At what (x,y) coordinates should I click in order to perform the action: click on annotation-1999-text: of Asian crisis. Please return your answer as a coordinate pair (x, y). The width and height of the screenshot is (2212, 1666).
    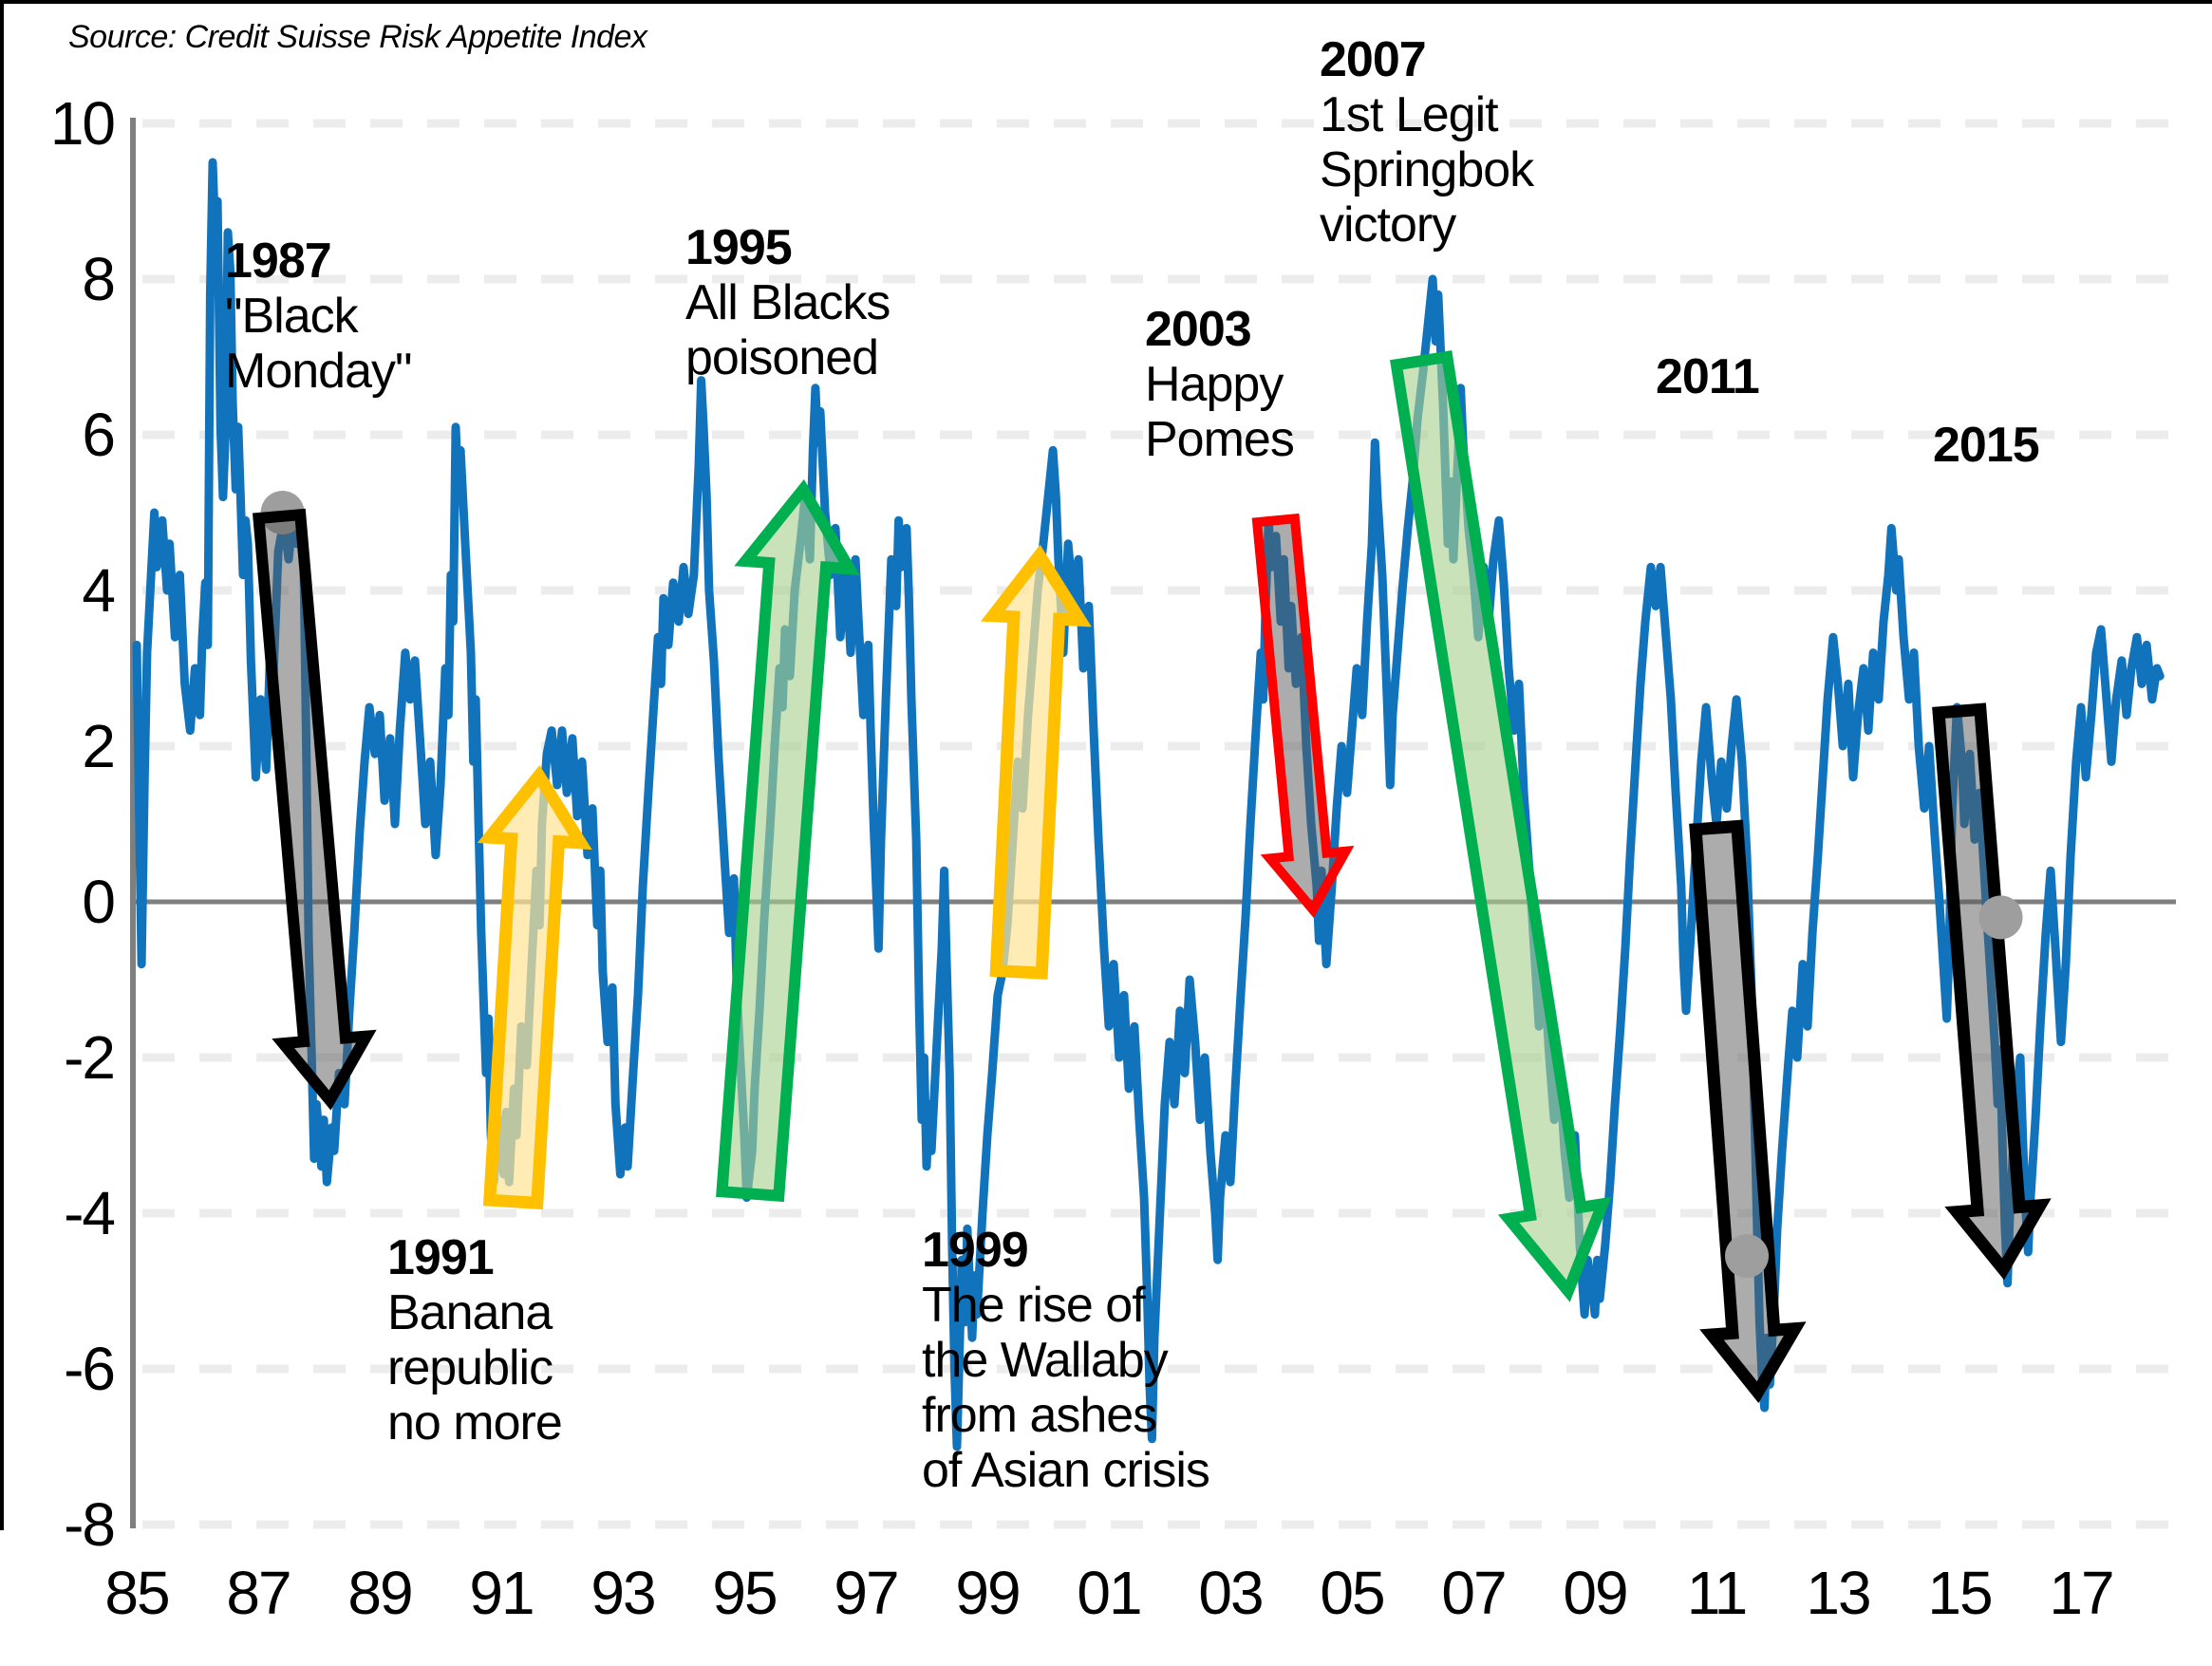
    Looking at the image, I should click on (1065, 1470).